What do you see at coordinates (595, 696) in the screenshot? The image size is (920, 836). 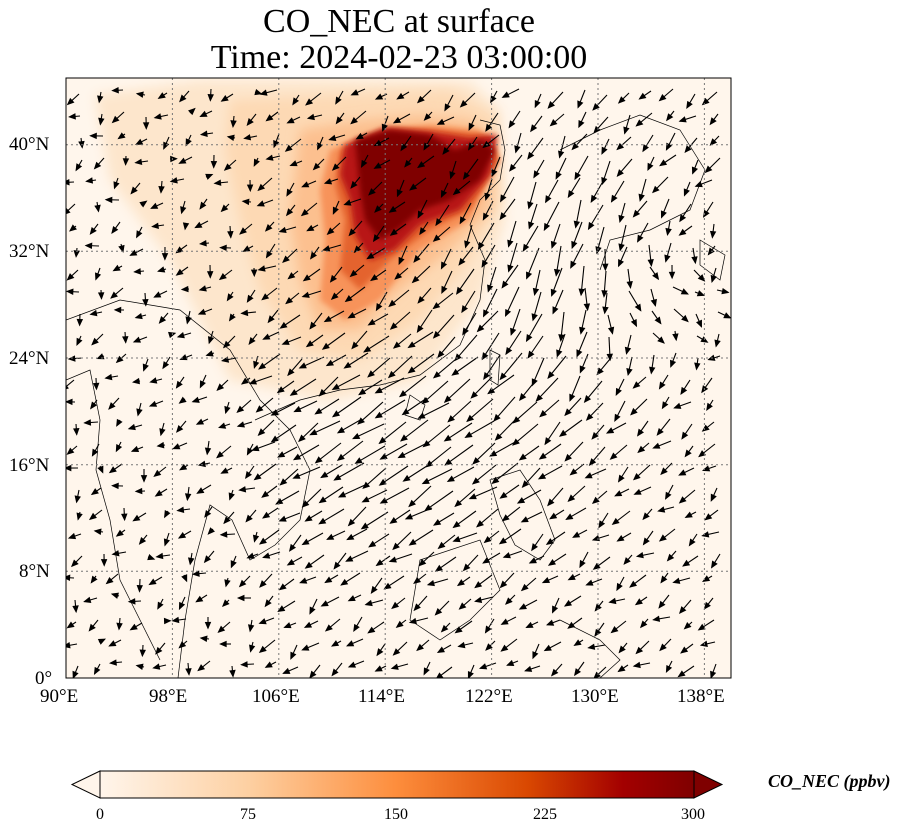 I see `lon-tick-130: 130°E` at bounding box center [595, 696].